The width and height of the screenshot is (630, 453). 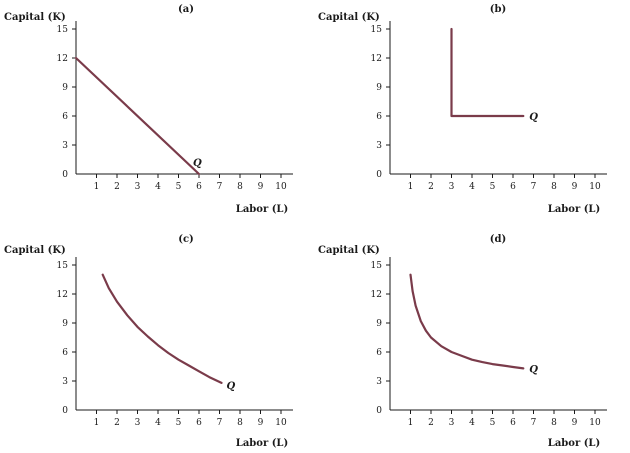 What do you see at coordinates (35, 17) in the screenshot?
I see `panel-a-y-axis-title: Capital (K)` at bounding box center [35, 17].